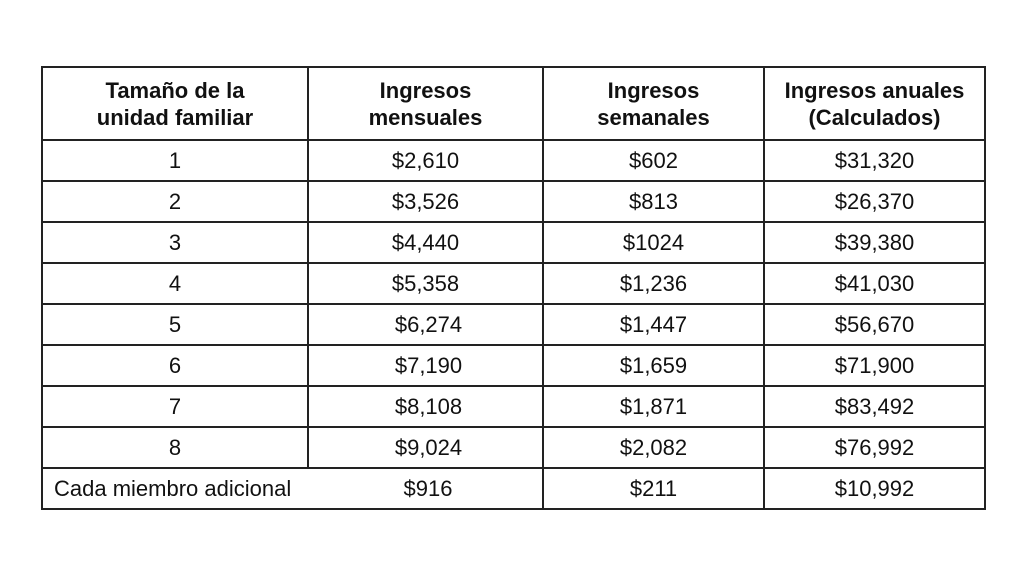 This screenshot has width=1024, height=572. I want to click on cell-annual-income: $71,900, so click(874, 365).